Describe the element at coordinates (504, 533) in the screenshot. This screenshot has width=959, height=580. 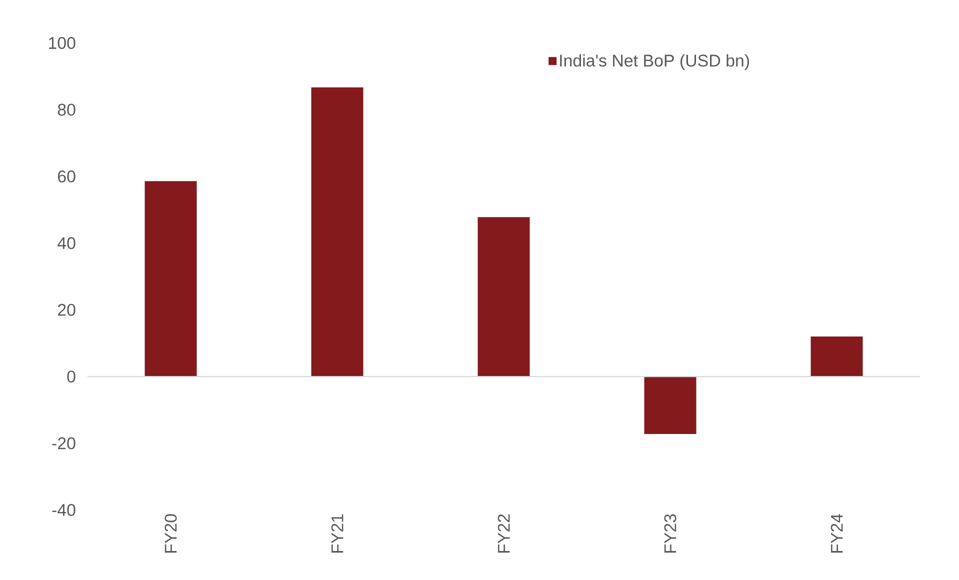
I see `x-tick-label: FY22` at that location.